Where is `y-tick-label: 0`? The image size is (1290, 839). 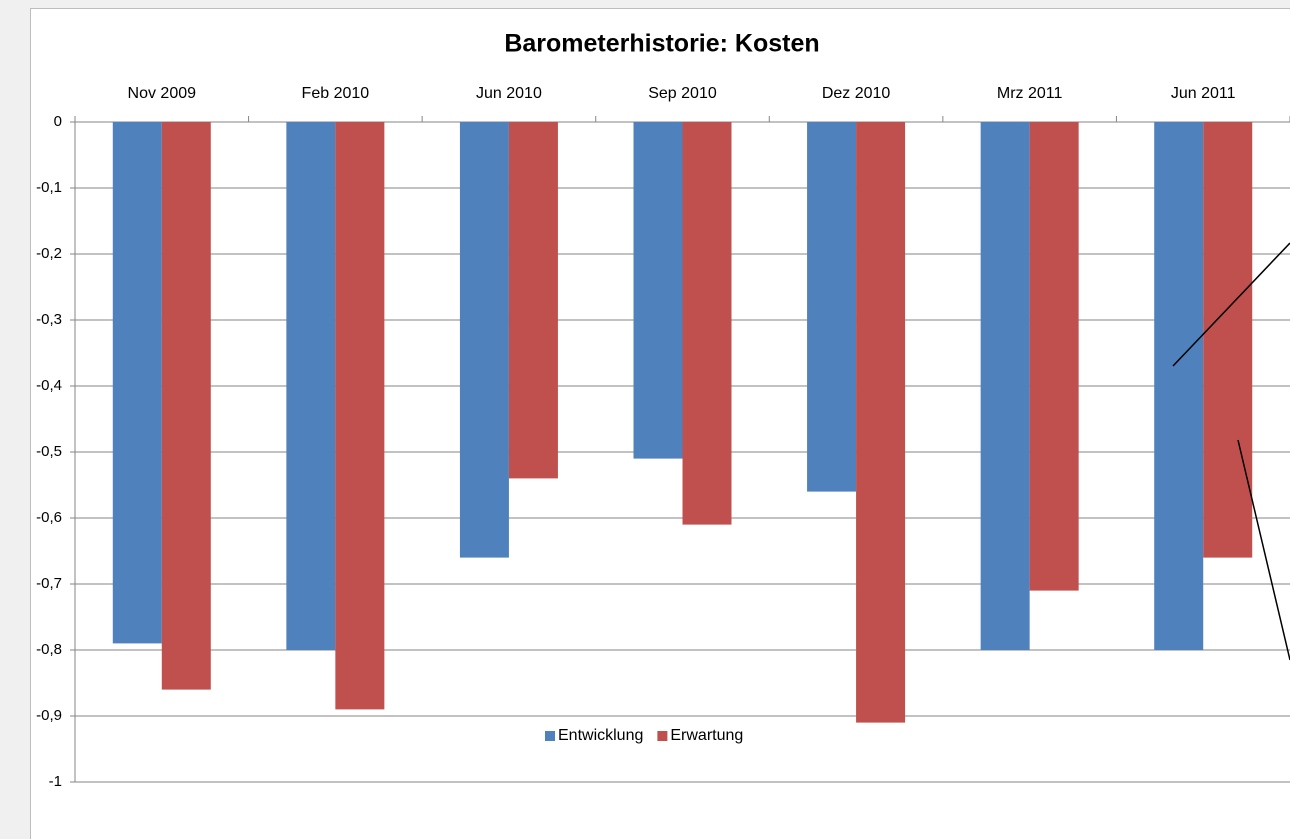 y-tick-label: 0 is located at coordinates (58, 121).